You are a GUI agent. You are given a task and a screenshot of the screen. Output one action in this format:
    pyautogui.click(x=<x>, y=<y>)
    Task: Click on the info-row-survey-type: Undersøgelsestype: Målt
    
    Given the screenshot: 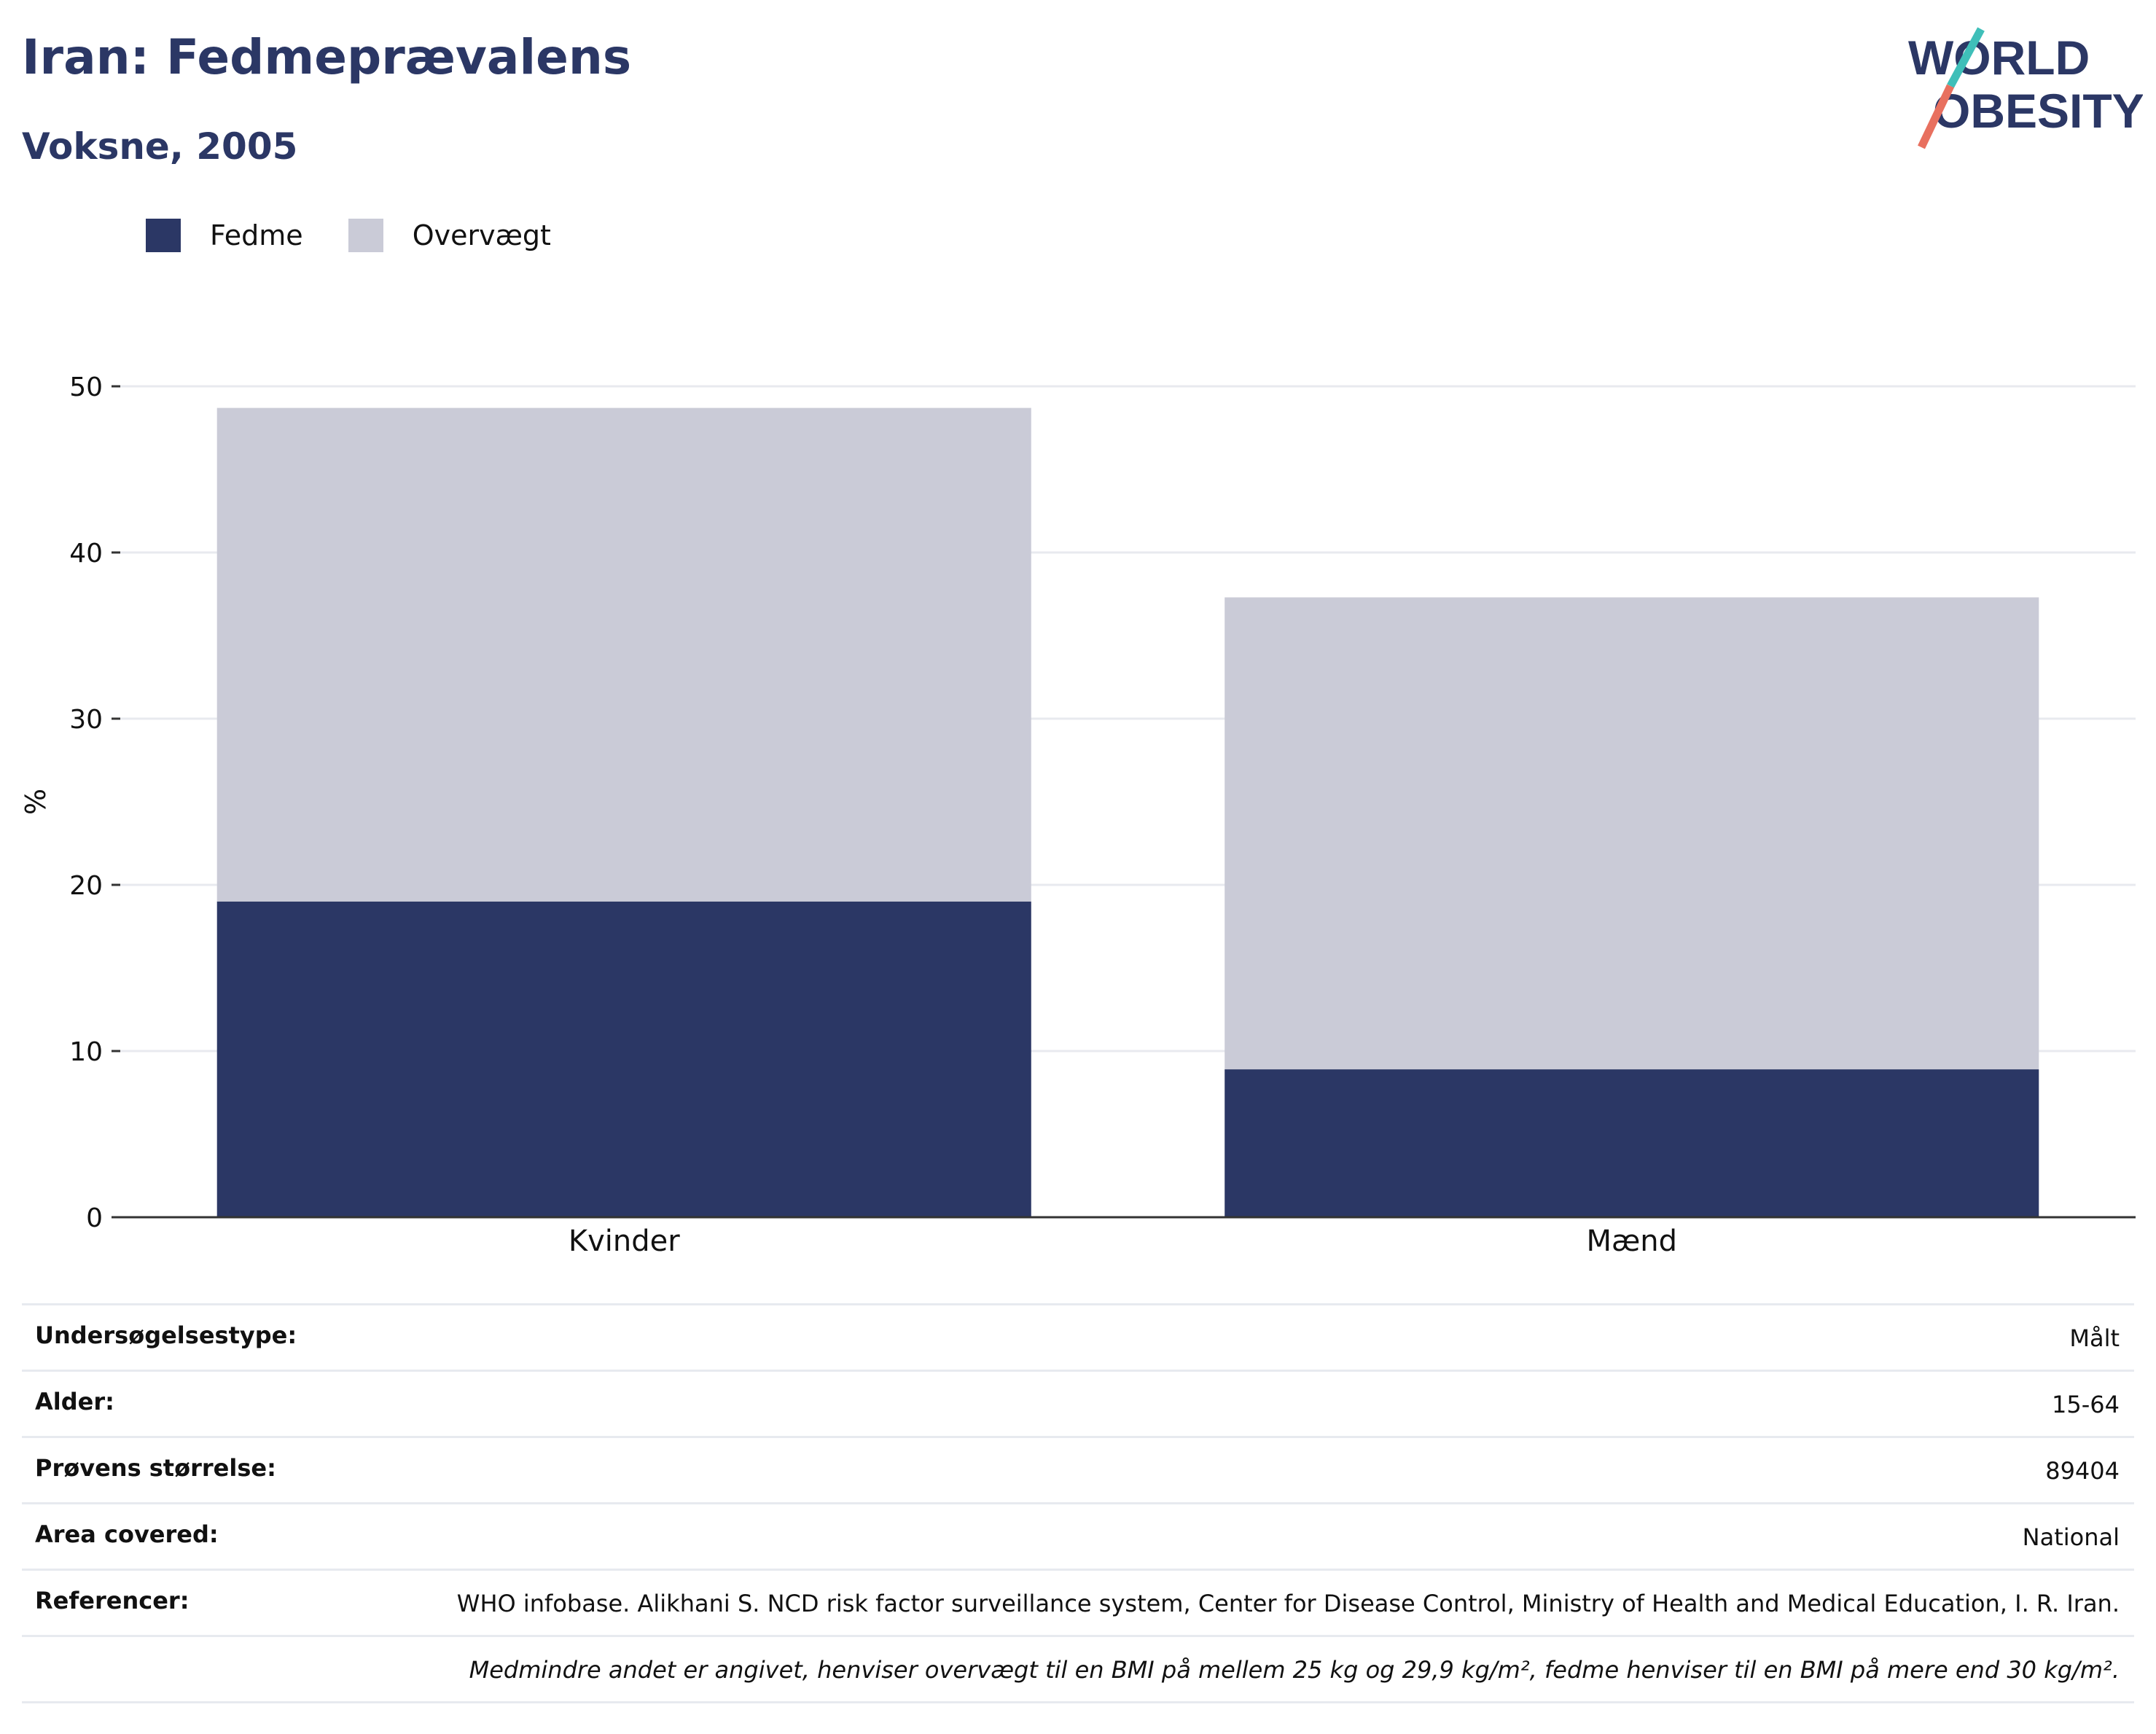 What is the action you would take?
    pyautogui.click(x=1078, y=1337)
    